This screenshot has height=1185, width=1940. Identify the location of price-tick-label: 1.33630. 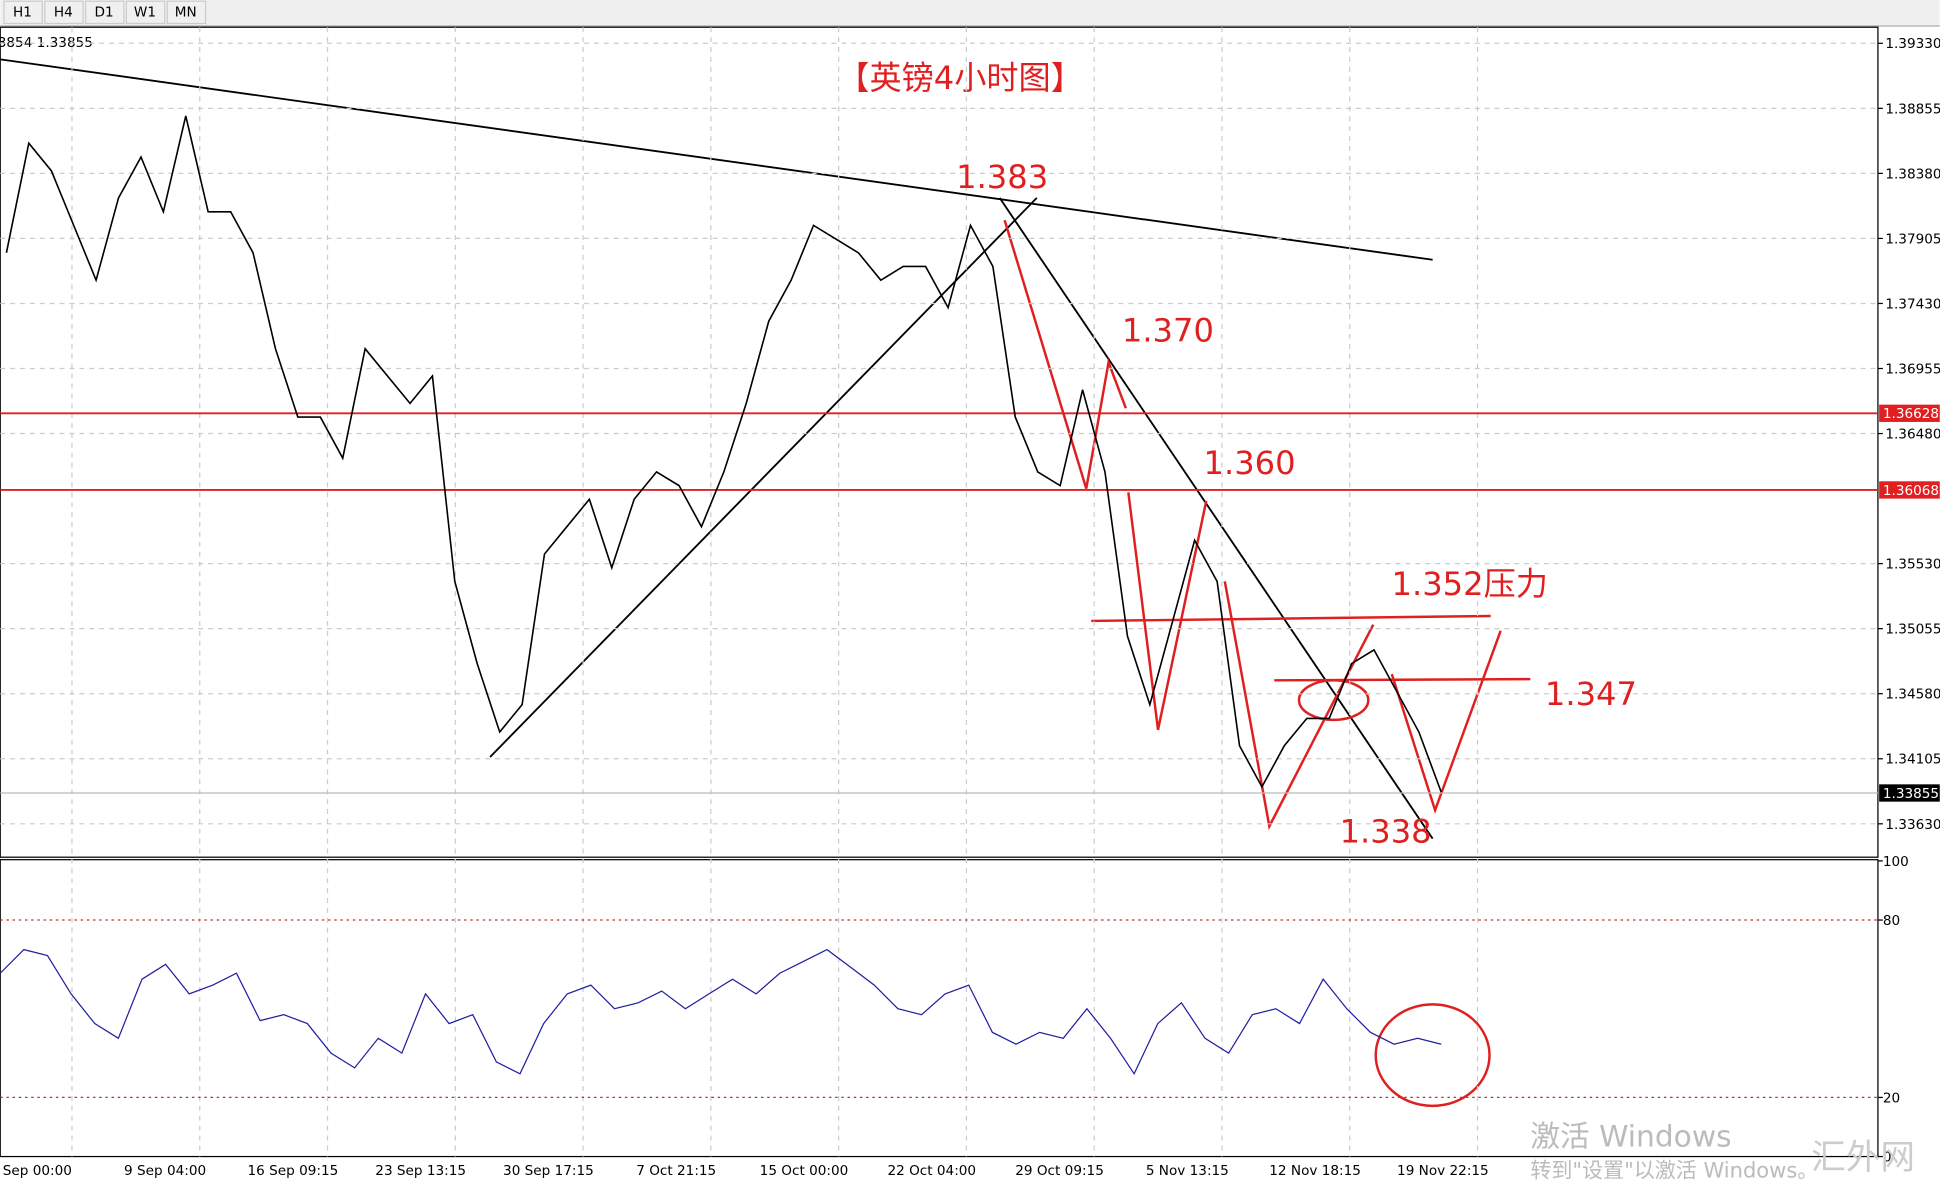
(1912, 825).